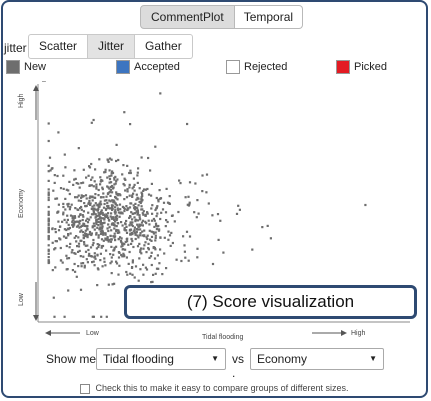  I want to click on tab-commentplot: CommentPlot, so click(187, 17).